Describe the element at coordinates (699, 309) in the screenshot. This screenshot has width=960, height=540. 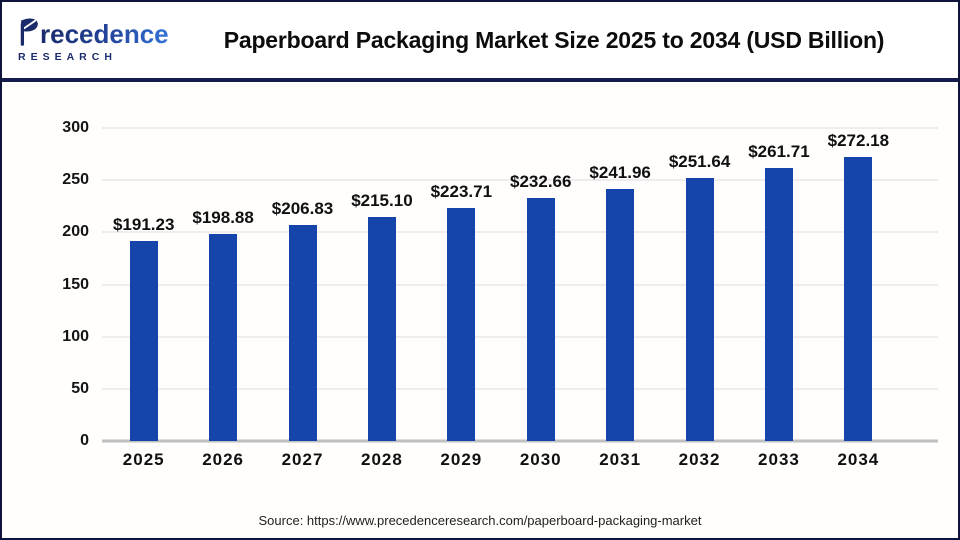
I see `bar-2032` at that location.